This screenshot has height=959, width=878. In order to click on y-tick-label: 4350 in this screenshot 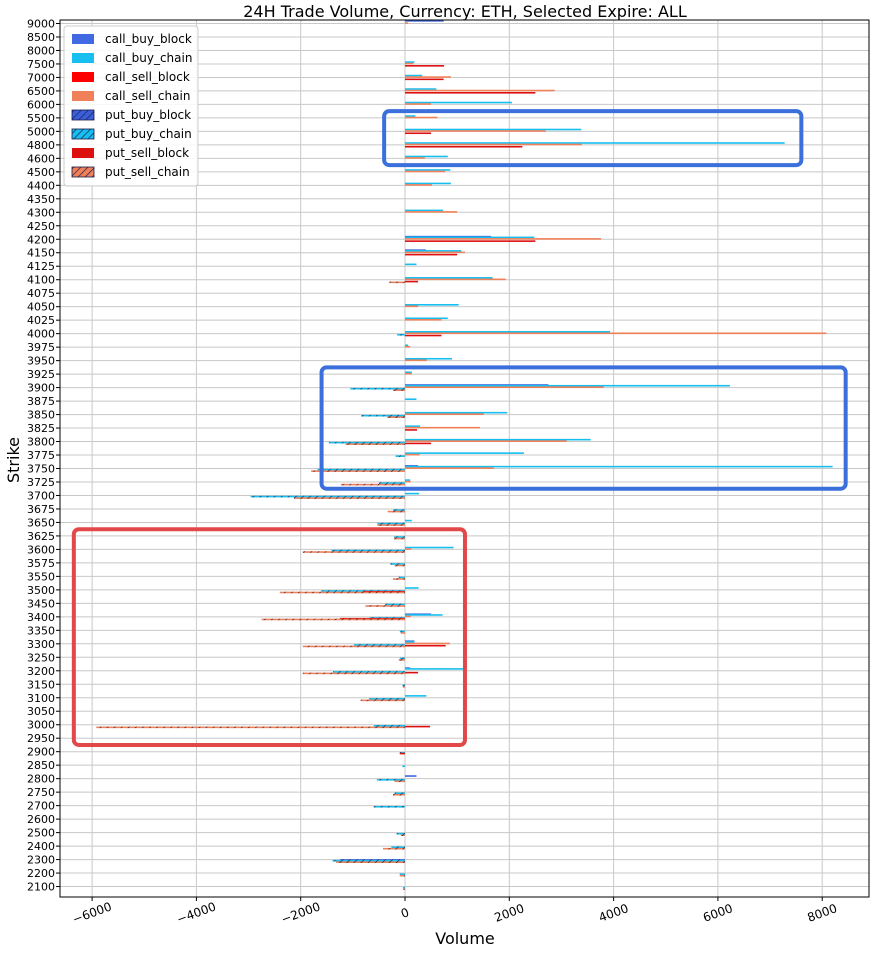, I will do `click(41, 199)`.